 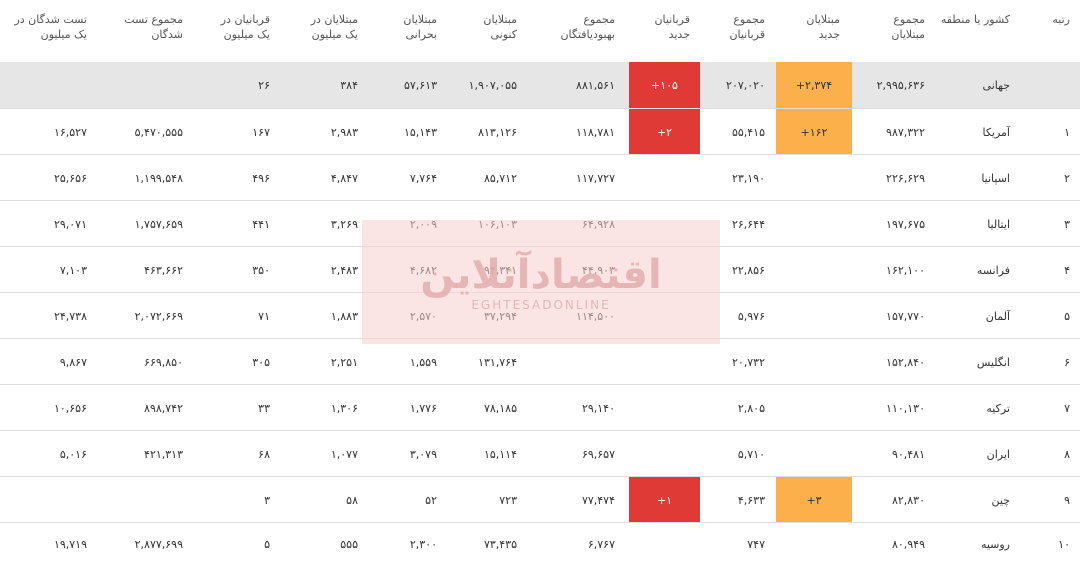 What do you see at coordinates (500, 408) in the screenshot?
I see `cell-active-cases: ۷۸,۱۸۵` at bounding box center [500, 408].